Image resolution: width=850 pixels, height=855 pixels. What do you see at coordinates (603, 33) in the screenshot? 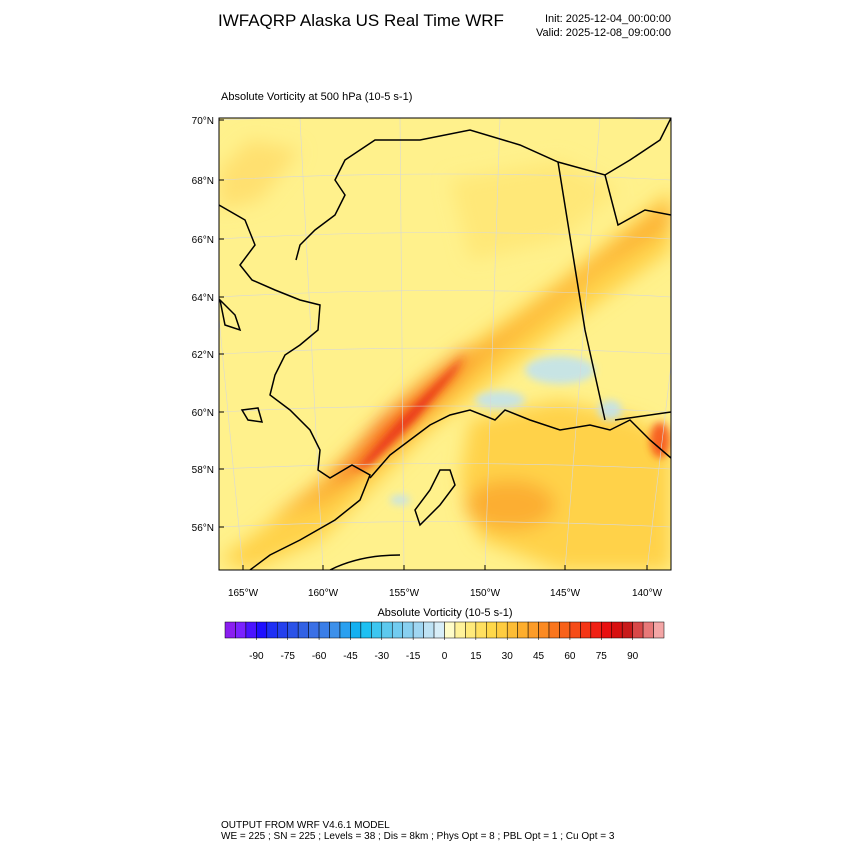
I see `valid-time: Valid: 2025-12-08_09:00:00` at bounding box center [603, 33].